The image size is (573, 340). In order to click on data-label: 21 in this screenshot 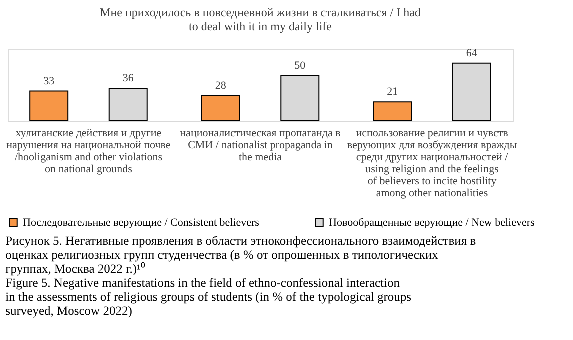, I will do `click(392, 92)`.